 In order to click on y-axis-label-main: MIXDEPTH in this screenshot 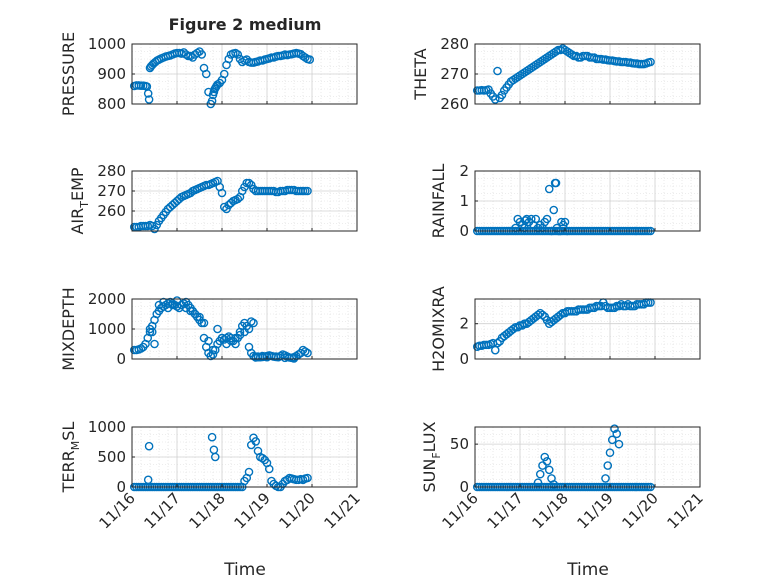, I will do `click(68, 328)`.